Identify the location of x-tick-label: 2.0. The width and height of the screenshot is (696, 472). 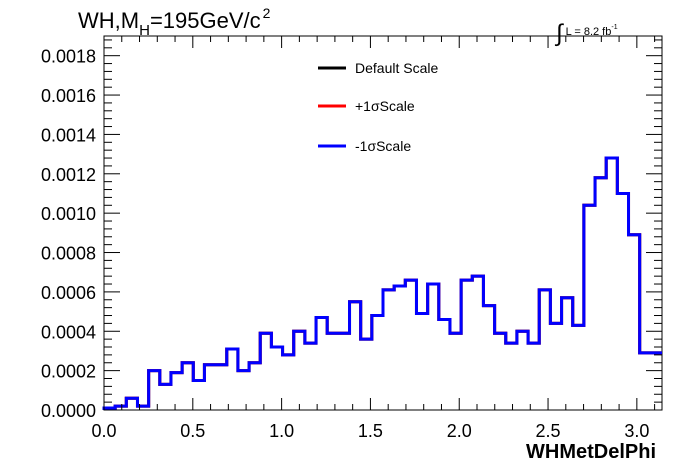
(459, 431).